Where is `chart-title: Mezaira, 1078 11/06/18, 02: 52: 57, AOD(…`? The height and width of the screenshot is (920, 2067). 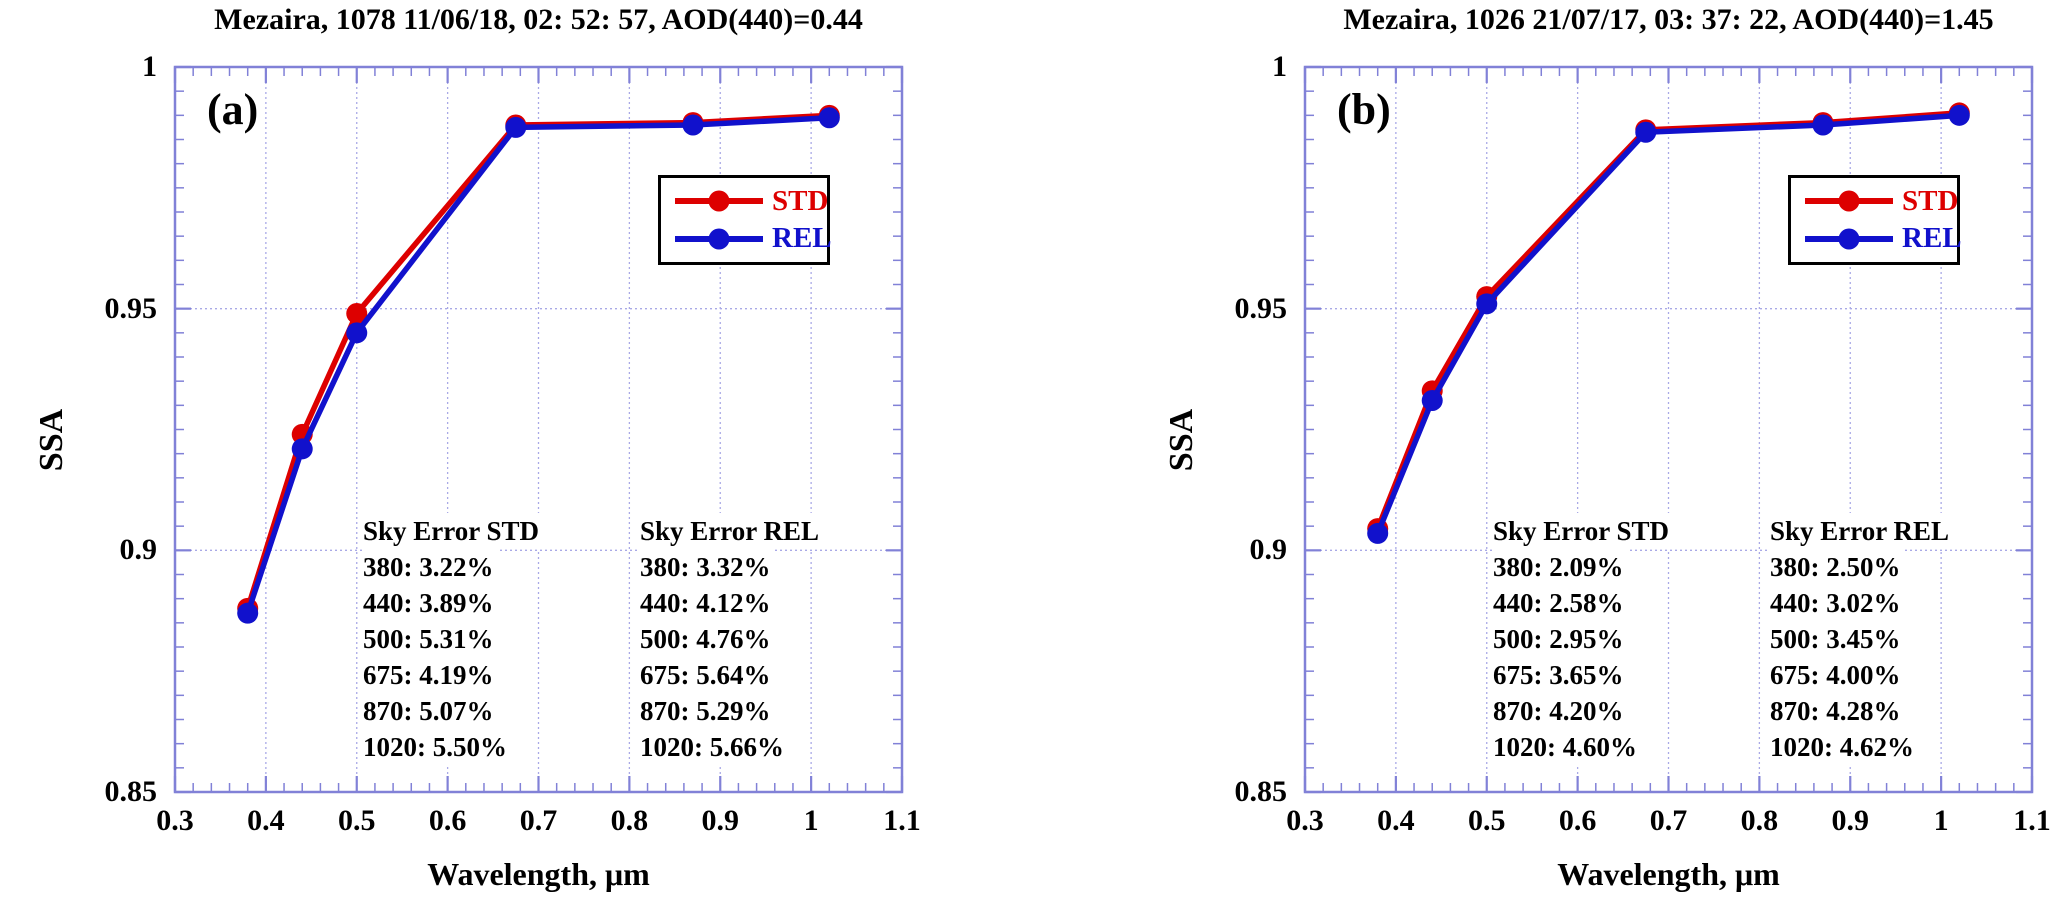
chart-title: Mezaira, 1078 11/06/18, 02: 52: 57, AOD(… is located at coordinates (538, 19).